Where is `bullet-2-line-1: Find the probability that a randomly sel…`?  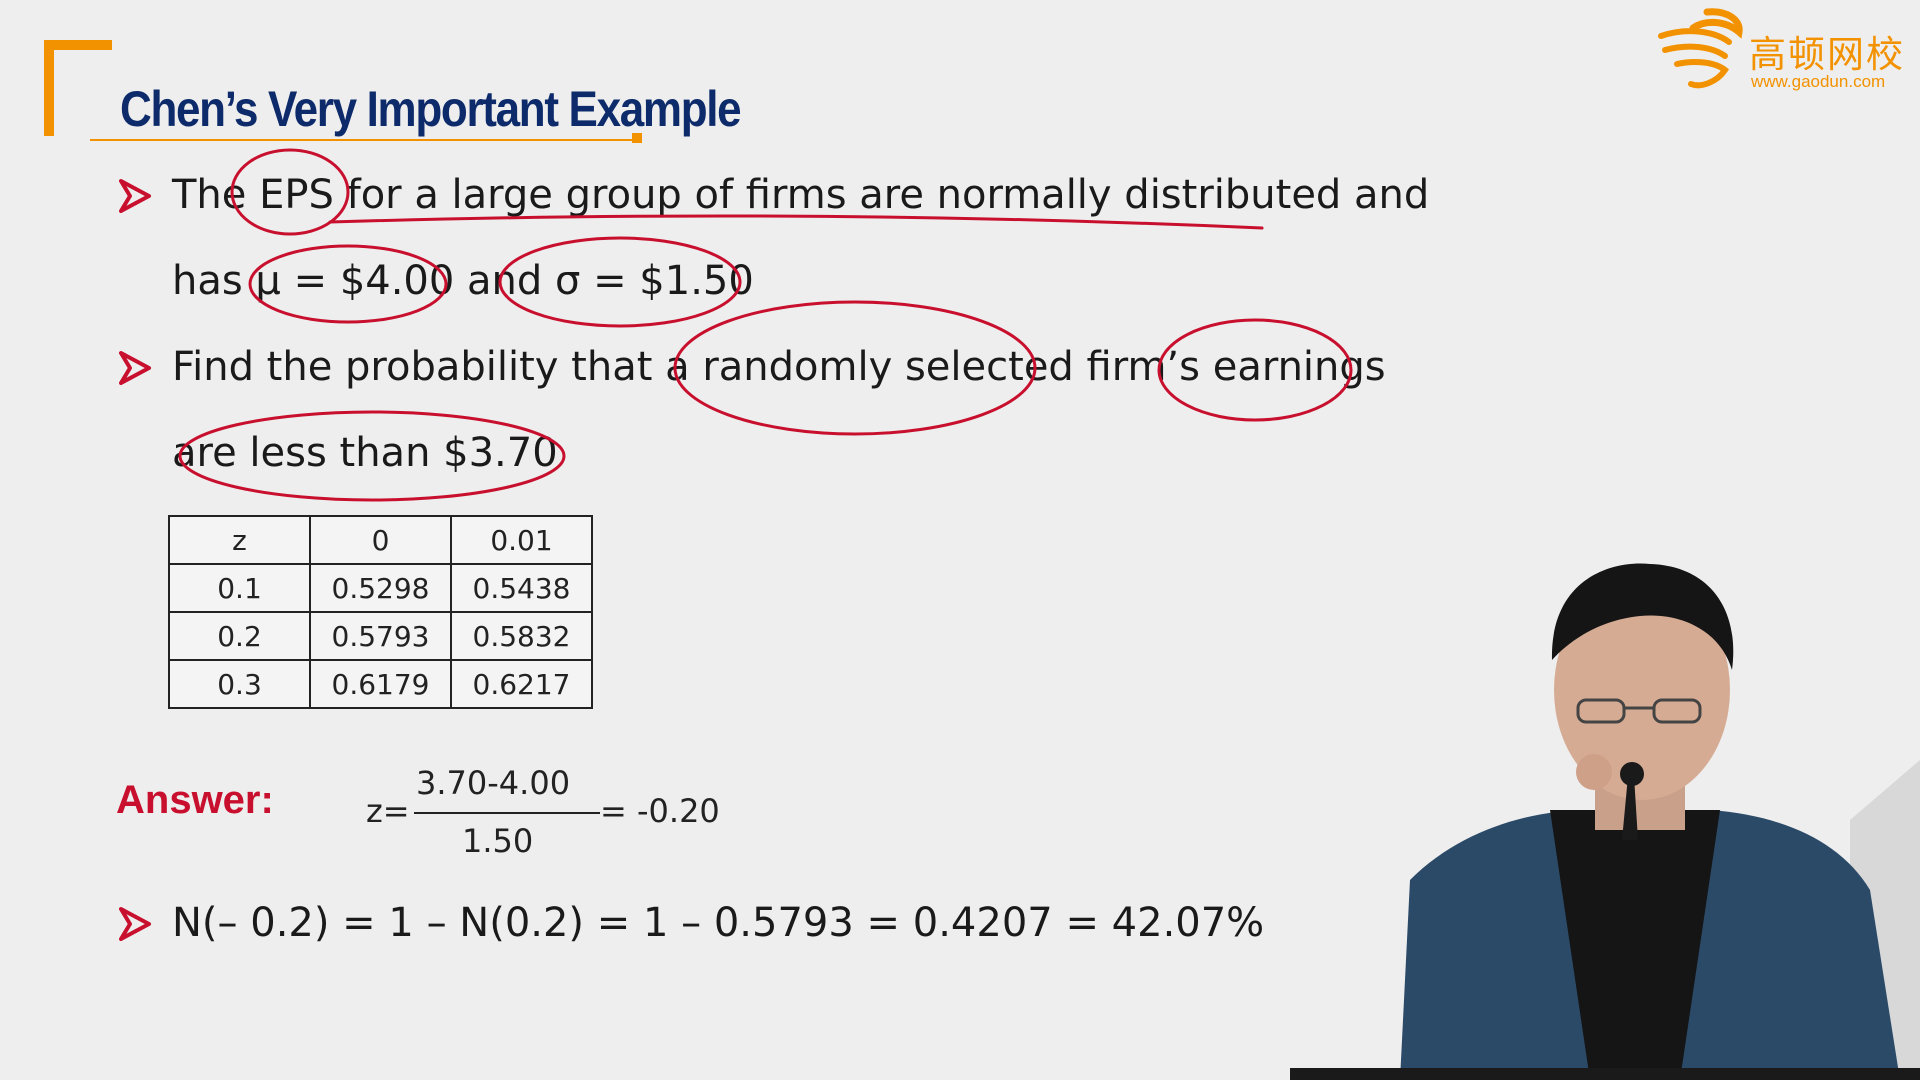
bullet-2-line-1: Find the probability that a randomly sel… is located at coordinates (779, 367).